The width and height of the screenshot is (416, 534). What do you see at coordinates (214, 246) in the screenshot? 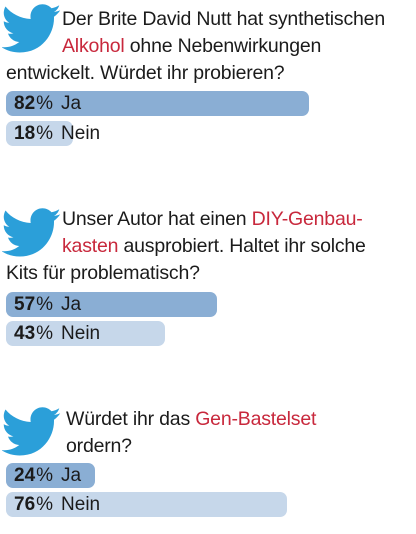
I see `poll-2-question-line2: kasten ausprobiert. Haltet ihr solche` at bounding box center [214, 246].